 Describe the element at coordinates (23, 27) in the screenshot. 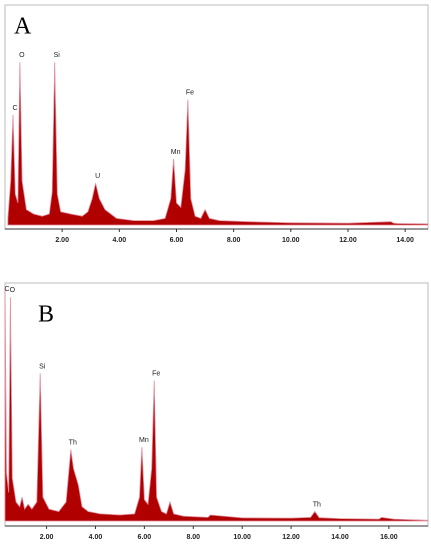

I see `panel-title: A` at that location.